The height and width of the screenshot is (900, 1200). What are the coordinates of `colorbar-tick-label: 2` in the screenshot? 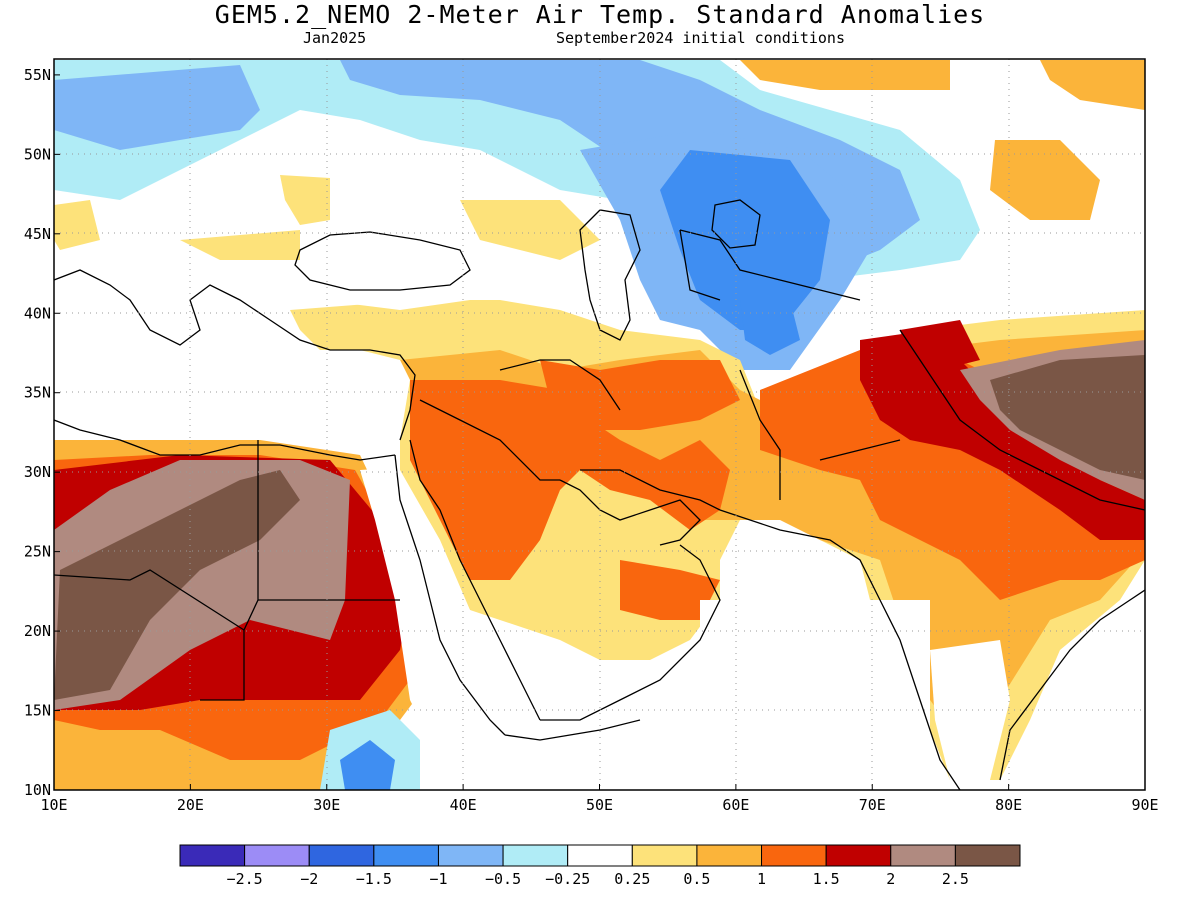 It's located at (890, 879).